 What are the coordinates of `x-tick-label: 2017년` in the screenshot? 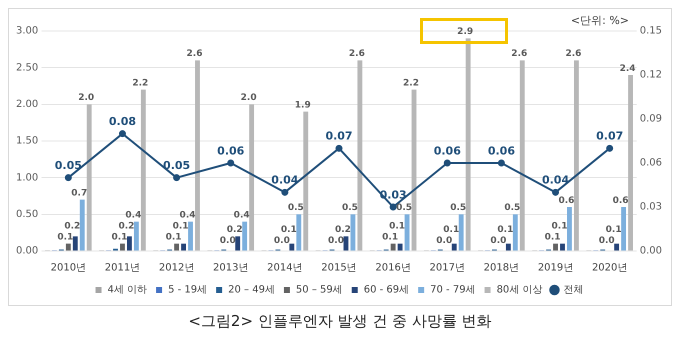 It's located at (447, 268).